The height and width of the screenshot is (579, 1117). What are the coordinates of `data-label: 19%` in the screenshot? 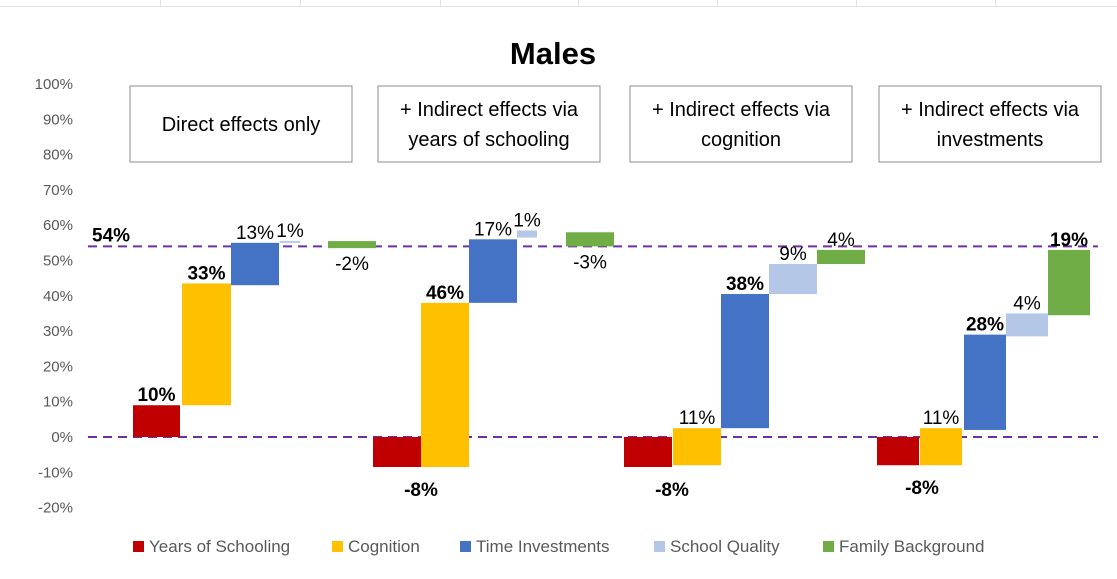 It's located at (1069, 240).